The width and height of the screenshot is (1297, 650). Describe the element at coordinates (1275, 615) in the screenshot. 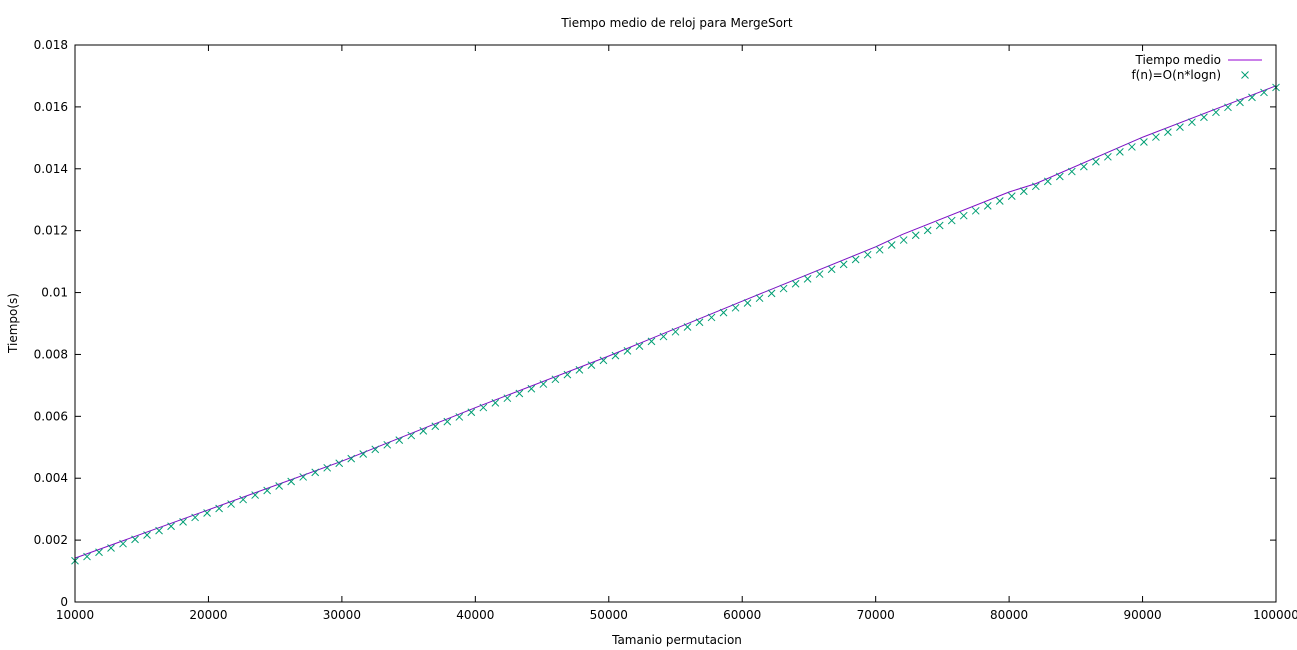

I see `x-tick-label: 100000` at that location.